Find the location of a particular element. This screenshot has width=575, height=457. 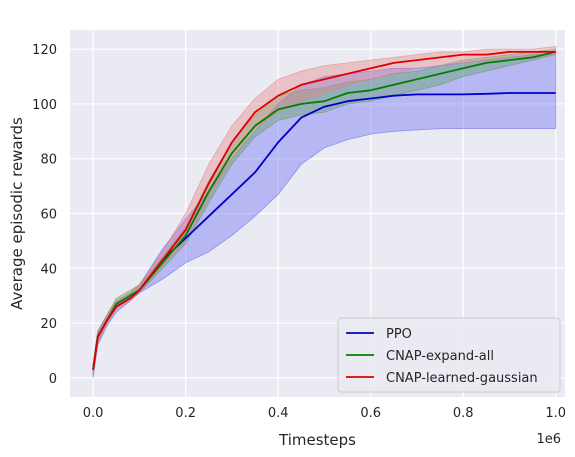

y-axis-ticks: 0 20 40 60 80 100 120 is located at coordinates (44, 215).